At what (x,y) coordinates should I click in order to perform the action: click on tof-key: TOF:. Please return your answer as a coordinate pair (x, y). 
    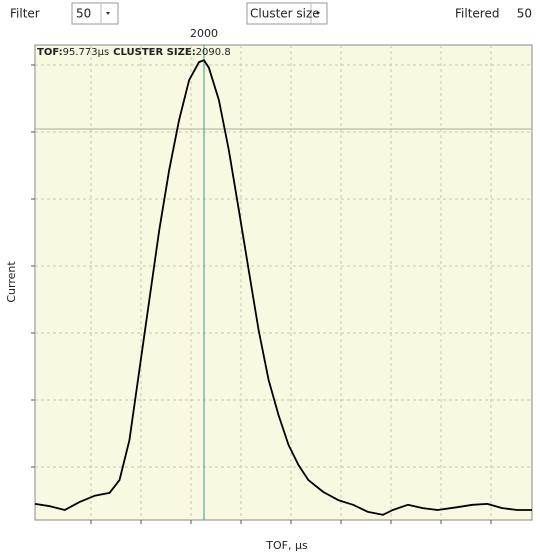
    Looking at the image, I should click on (50, 52).